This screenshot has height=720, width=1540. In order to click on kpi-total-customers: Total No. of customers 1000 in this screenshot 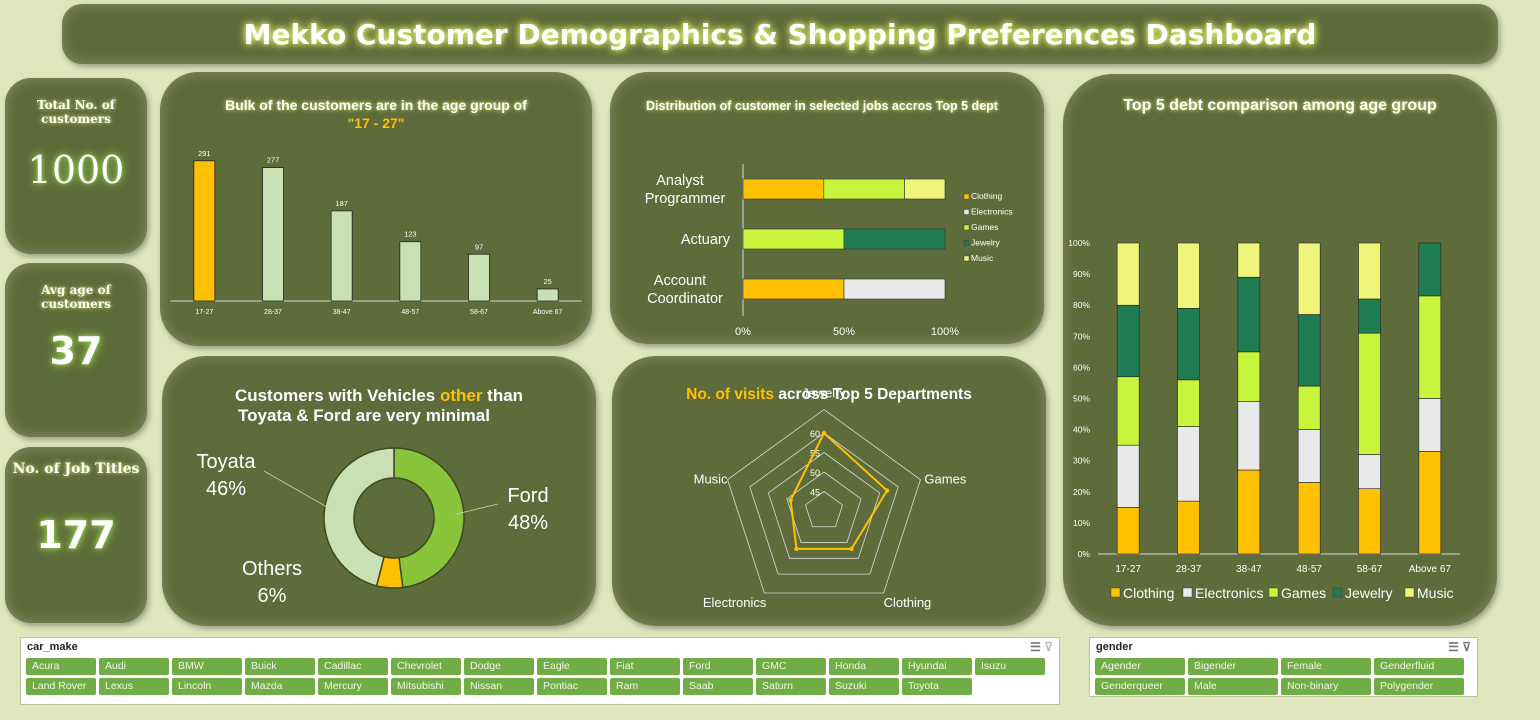, I will do `click(76, 166)`.